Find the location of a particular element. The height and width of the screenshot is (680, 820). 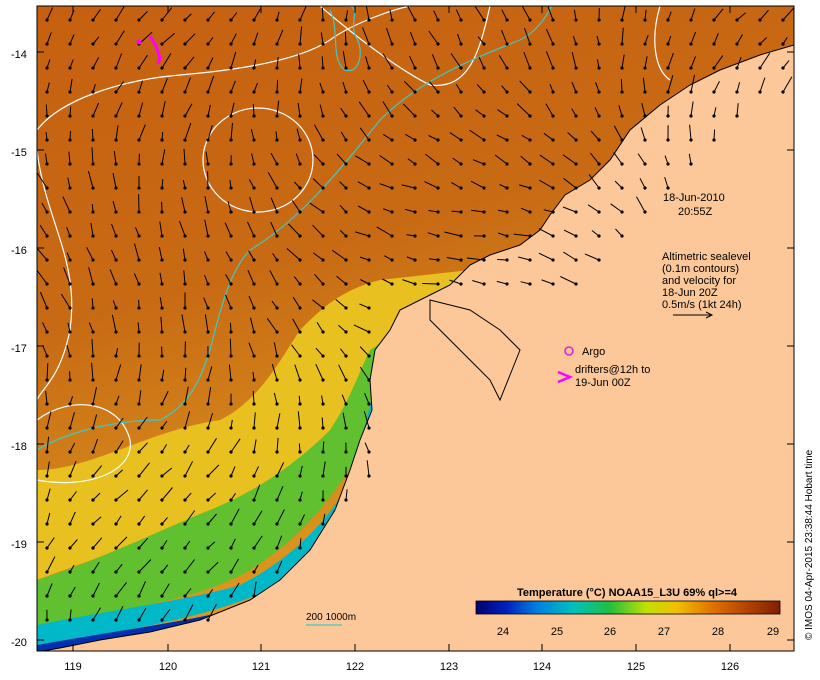

isobath-legend-label: 200 1000m is located at coordinates (331, 617).